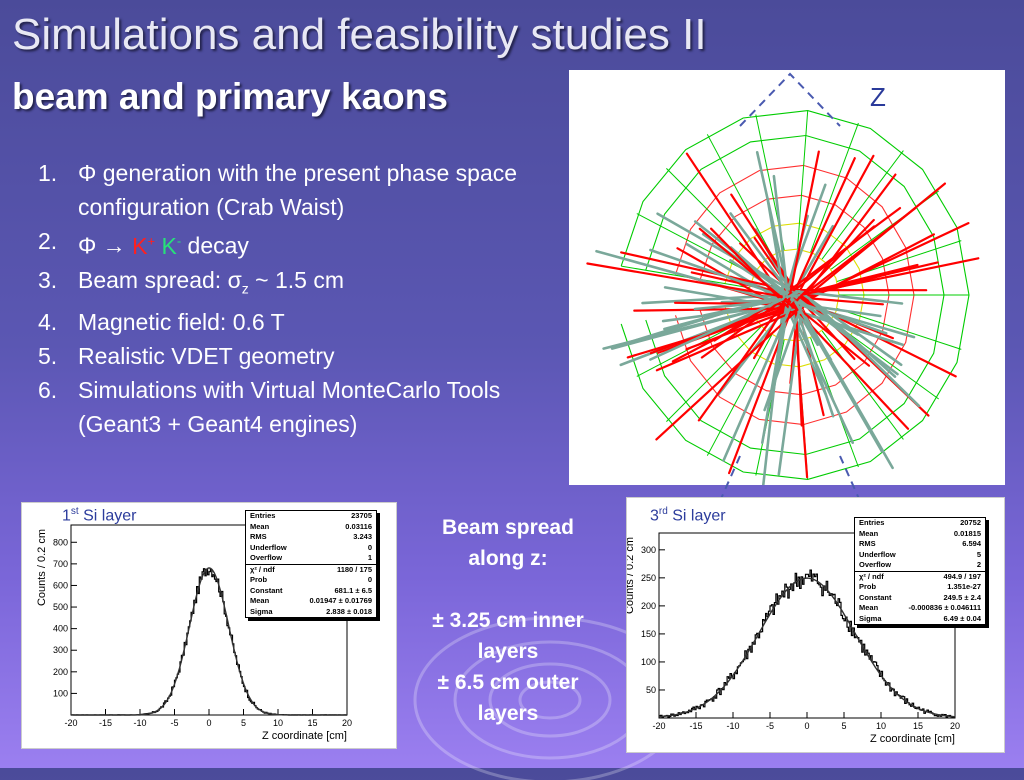  What do you see at coordinates (288, 322) in the screenshot?
I see `list-item: 4.Magnetic field: 0.6 T` at bounding box center [288, 322].